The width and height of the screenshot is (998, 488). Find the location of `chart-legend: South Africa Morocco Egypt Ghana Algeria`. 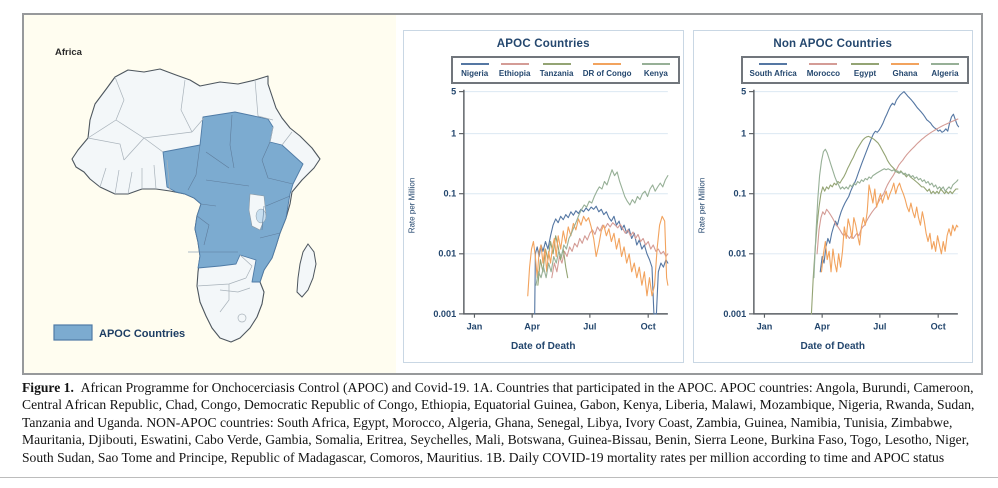

chart-legend: South Africa Morocco Egypt Ghana Algeria is located at coordinates (854, 70).